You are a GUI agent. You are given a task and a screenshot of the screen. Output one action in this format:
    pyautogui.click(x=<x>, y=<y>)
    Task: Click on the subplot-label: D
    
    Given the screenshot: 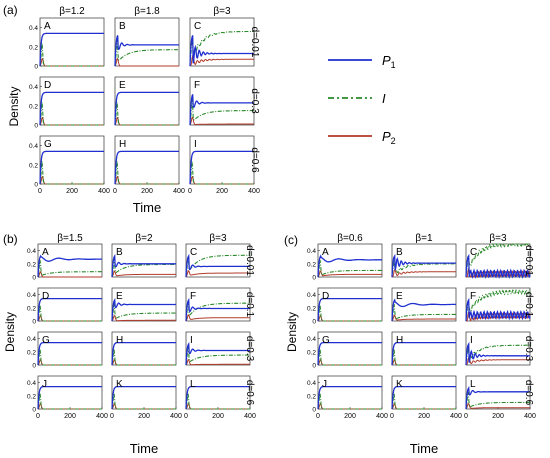 What is the action you would take?
    pyautogui.click(x=47, y=85)
    